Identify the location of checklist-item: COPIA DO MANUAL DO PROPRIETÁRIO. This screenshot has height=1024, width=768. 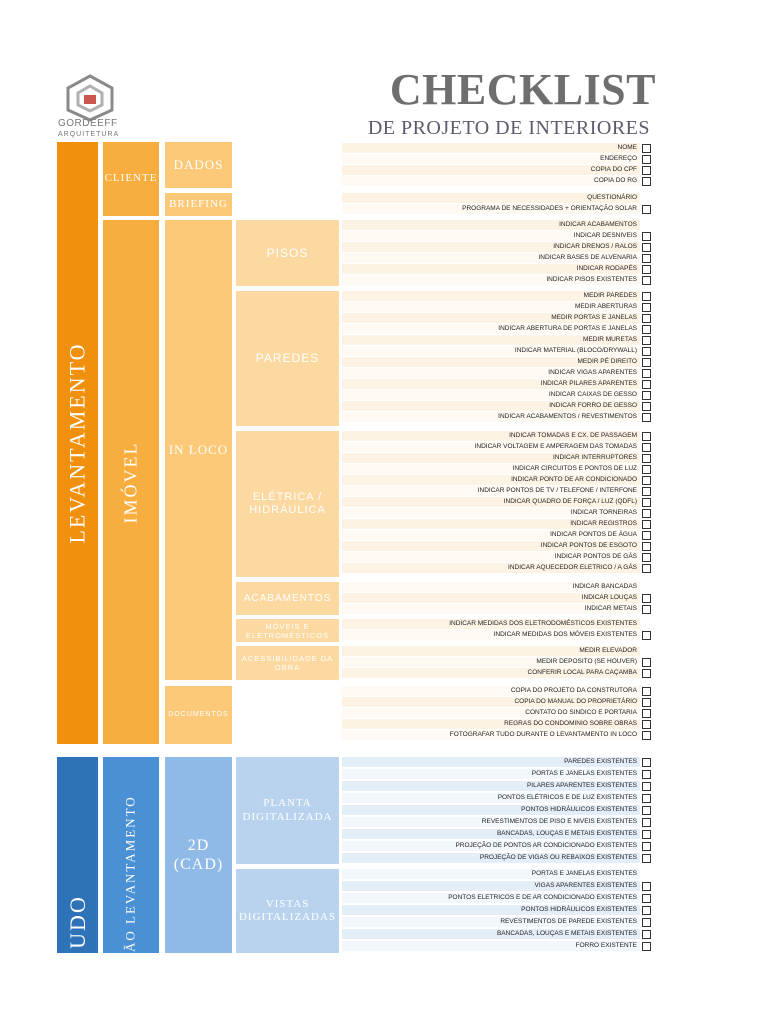
(491, 702).